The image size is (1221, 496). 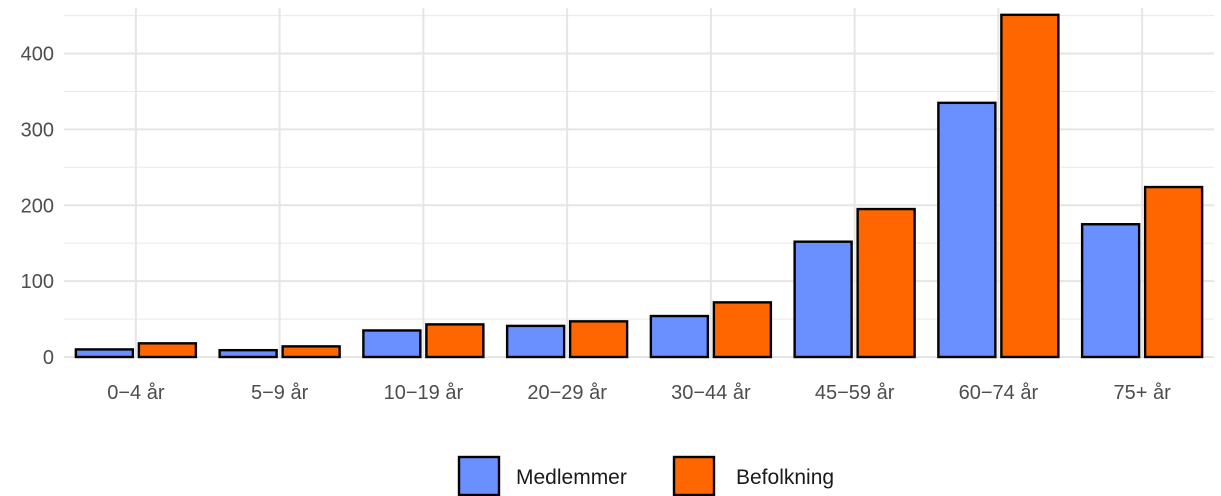 I want to click on y-tick-label: 300, so click(x=37, y=130).